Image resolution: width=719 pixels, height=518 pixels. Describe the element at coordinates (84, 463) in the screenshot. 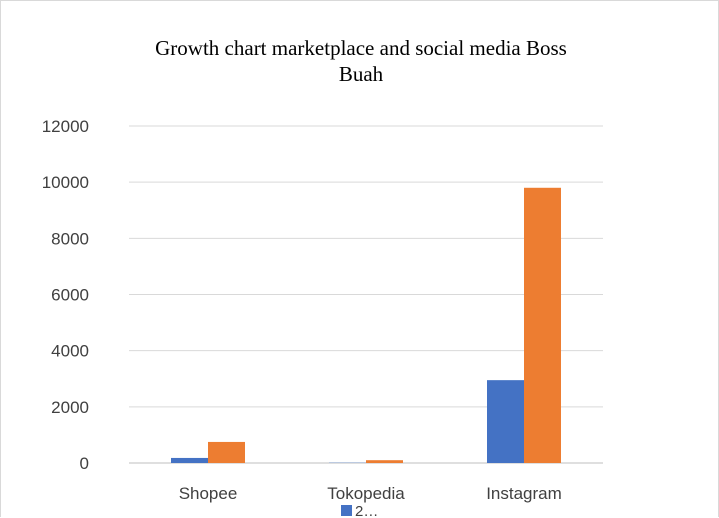

I see `y-tick-label: 0` at that location.